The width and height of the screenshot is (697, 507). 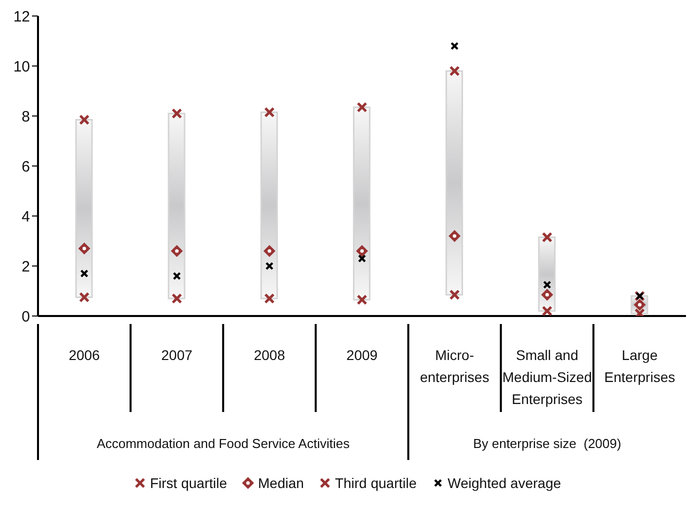 What do you see at coordinates (223, 443) in the screenshot?
I see `text: Accommodation and Food Service Activities` at bounding box center [223, 443].